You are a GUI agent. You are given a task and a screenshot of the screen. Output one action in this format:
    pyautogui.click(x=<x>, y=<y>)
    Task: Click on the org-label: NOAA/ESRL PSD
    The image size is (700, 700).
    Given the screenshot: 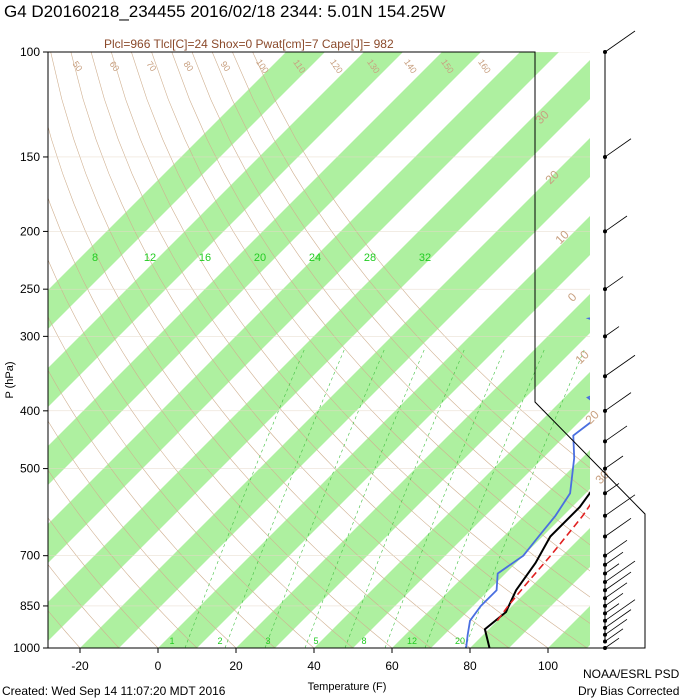 What is the action you would take?
    pyautogui.click(x=631, y=674)
    